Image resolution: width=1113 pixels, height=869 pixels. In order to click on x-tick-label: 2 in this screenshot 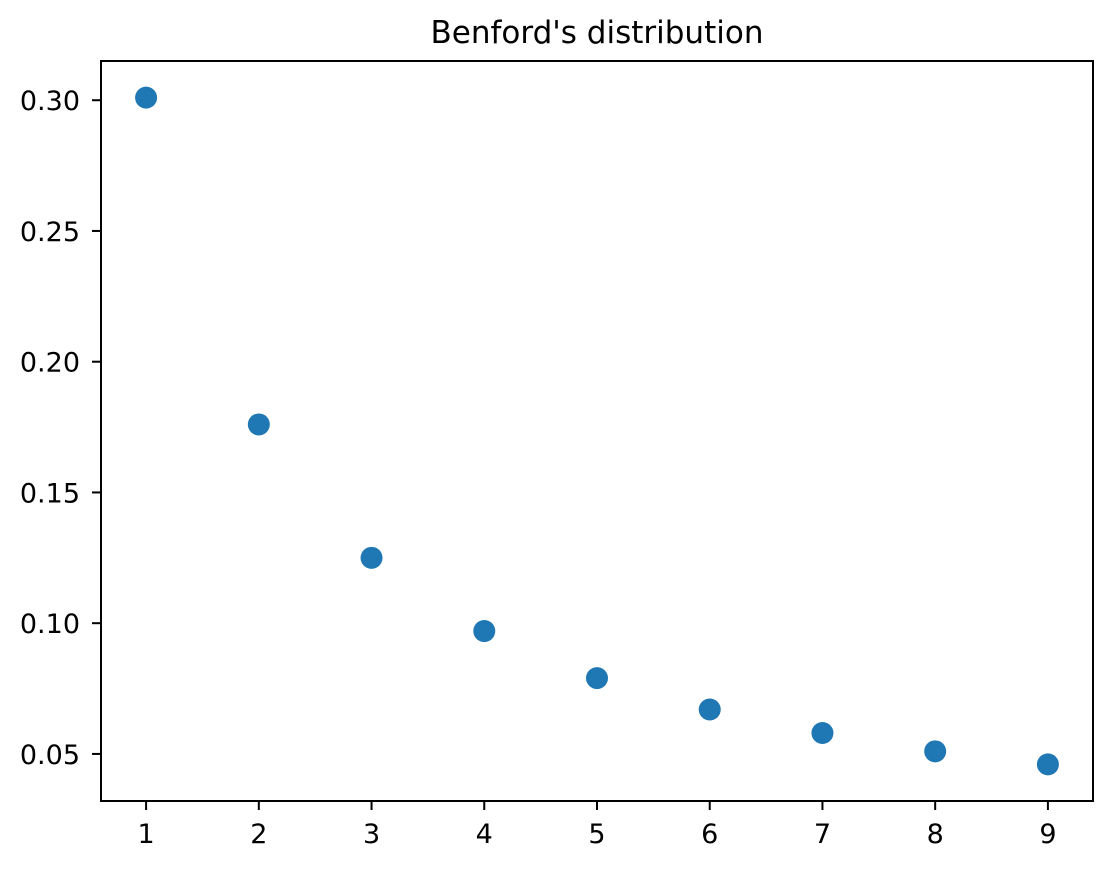, I will do `click(258, 834)`.